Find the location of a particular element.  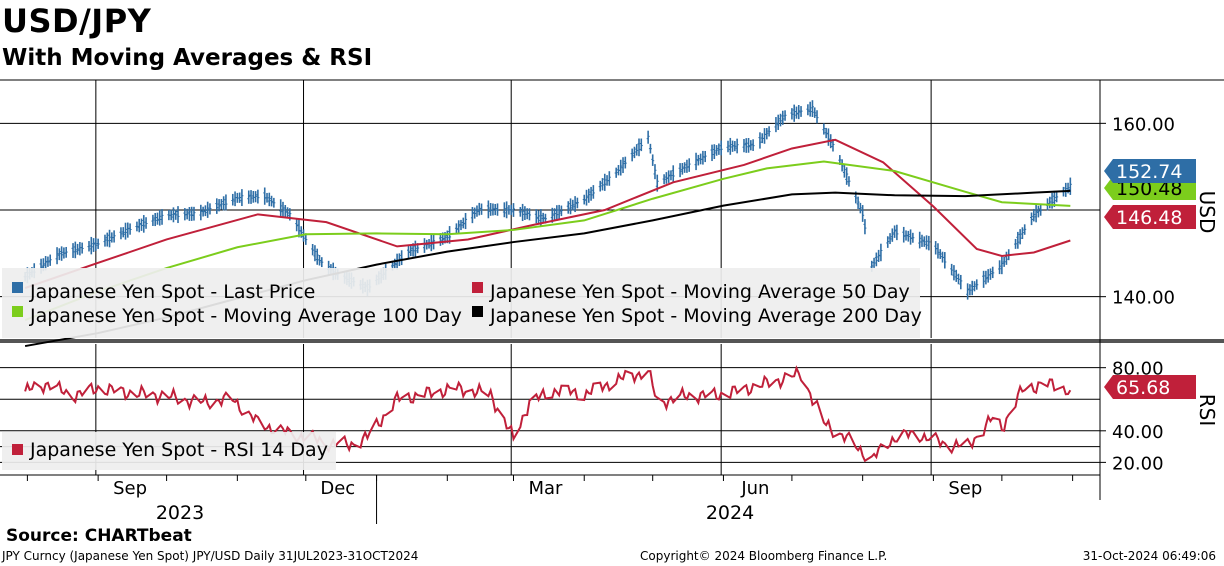

tag-last-price is located at coordinates (1150, 171).